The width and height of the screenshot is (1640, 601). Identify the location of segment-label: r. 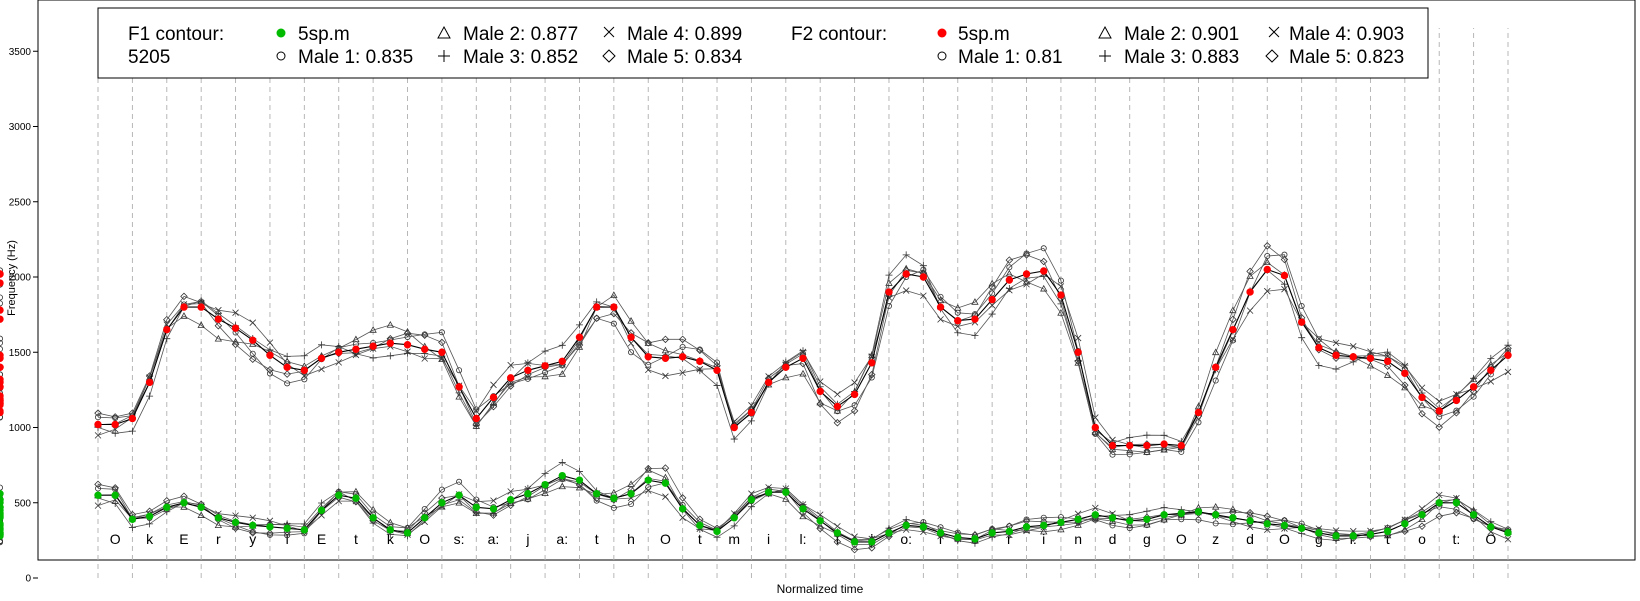
(1009, 539).